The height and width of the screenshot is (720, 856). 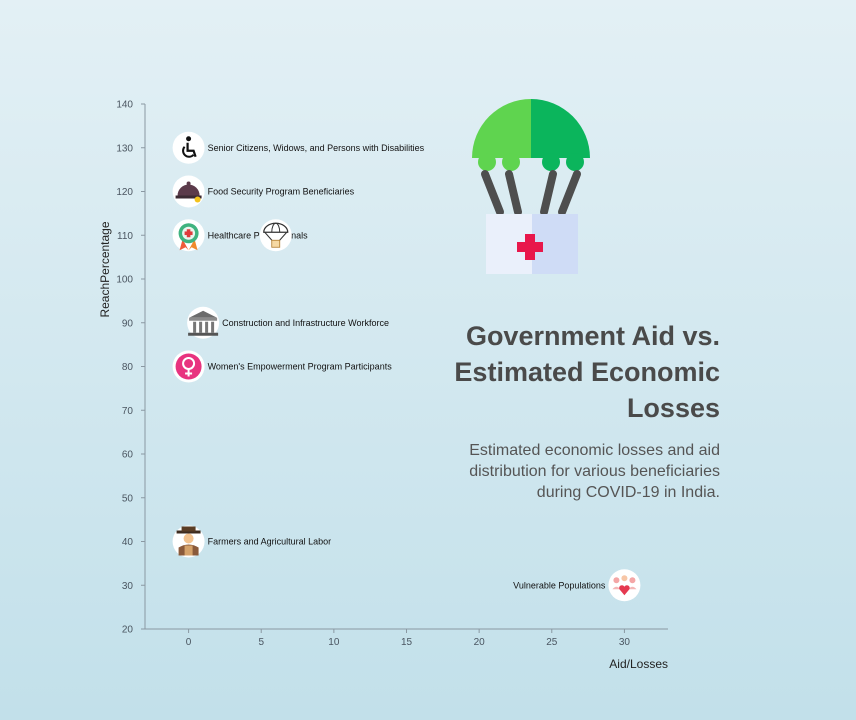 What do you see at coordinates (125, 236) in the screenshot?
I see `y-tick-label: 110` at bounding box center [125, 236].